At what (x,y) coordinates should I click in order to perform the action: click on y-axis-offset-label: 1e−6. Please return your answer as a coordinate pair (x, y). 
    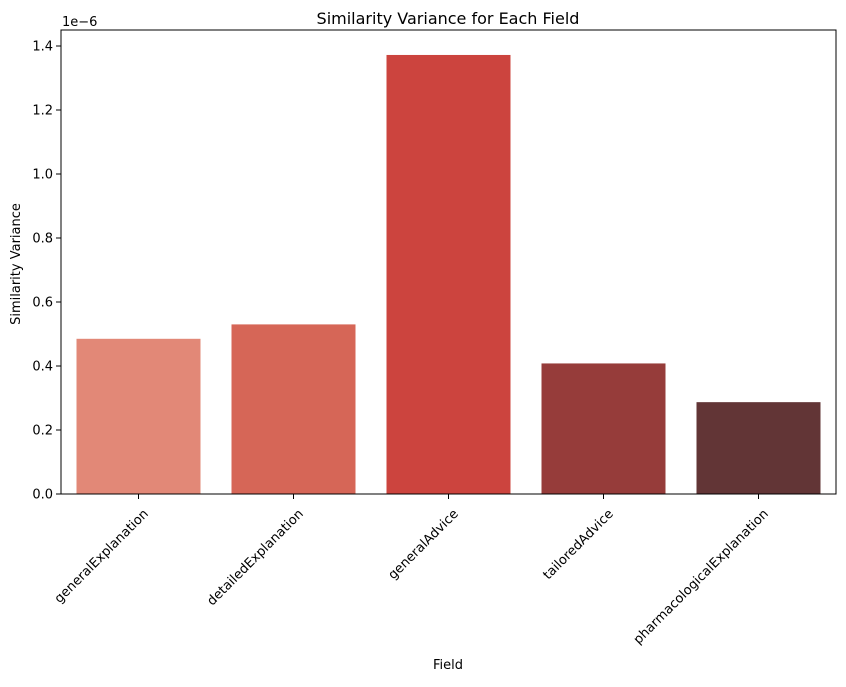
    Looking at the image, I should click on (79, 22).